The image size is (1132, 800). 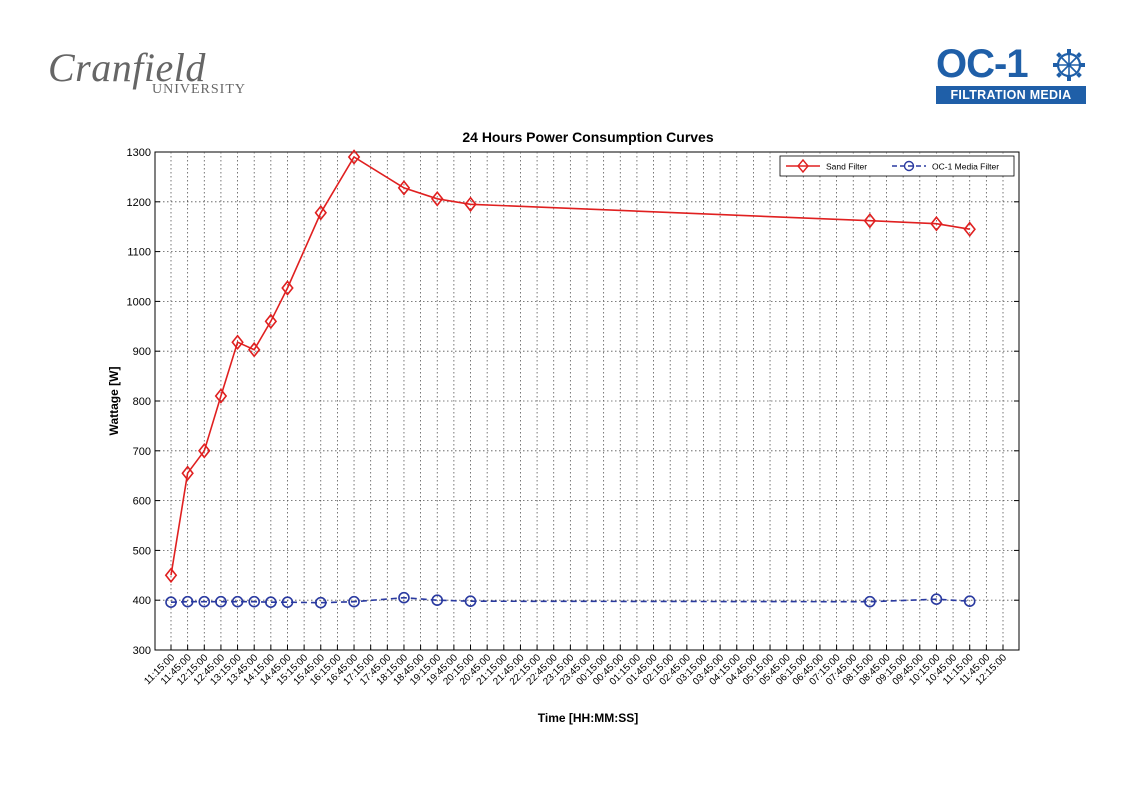 What do you see at coordinates (142, 352) in the screenshot?
I see `y-tick-label: 900` at bounding box center [142, 352].